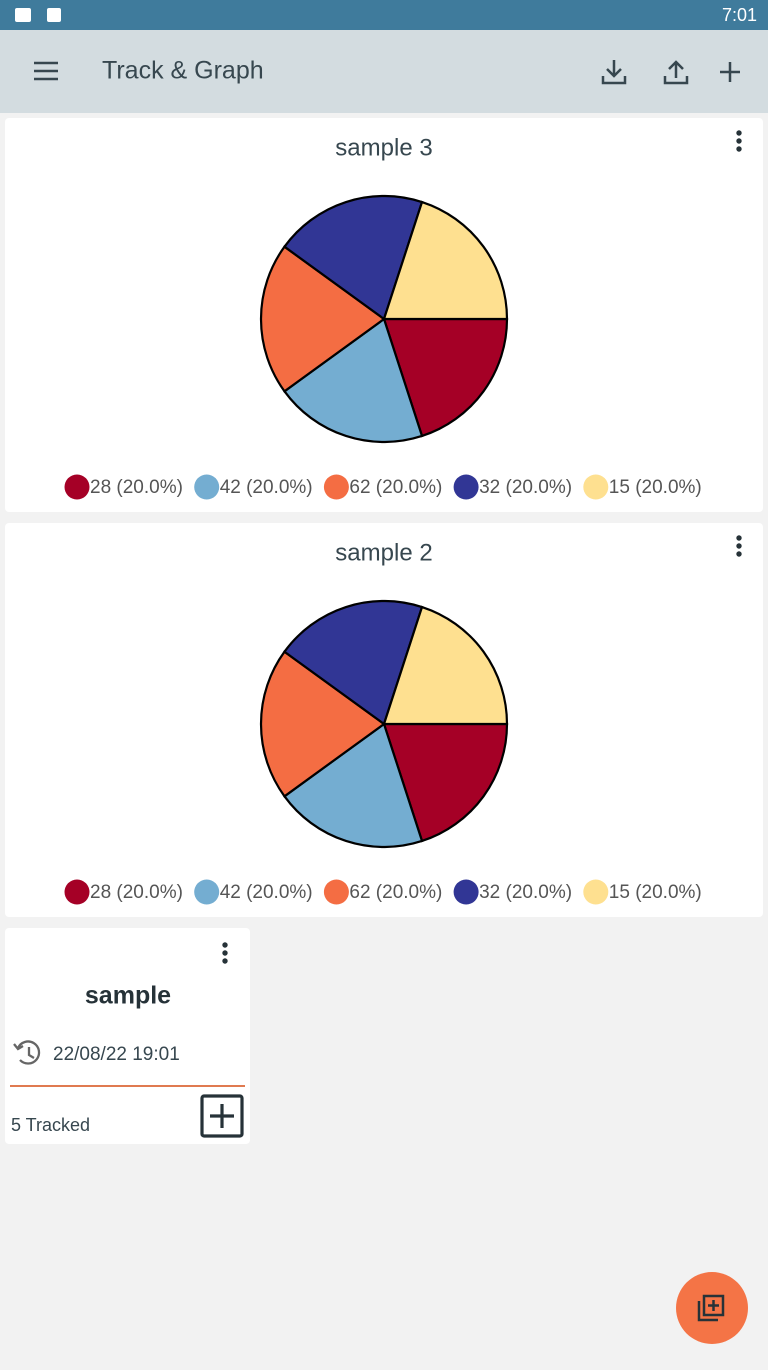 The image size is (768, 1370). Describe the element at coordinates (383, 552) in the screenshot. I see `chart-title: sample 2` at that location.